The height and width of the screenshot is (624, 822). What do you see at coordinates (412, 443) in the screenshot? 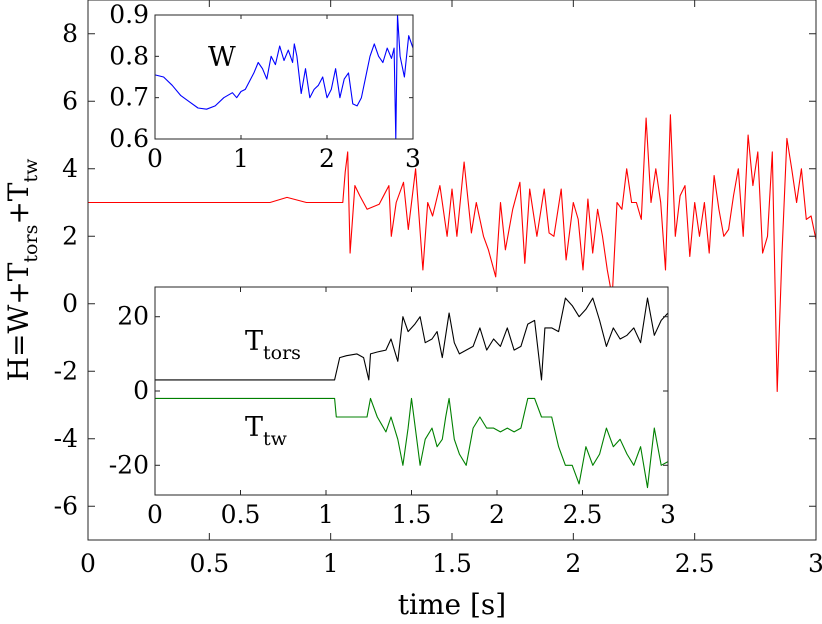
I see `inset-t-series-t-tw` at bounding box center [412, 443].